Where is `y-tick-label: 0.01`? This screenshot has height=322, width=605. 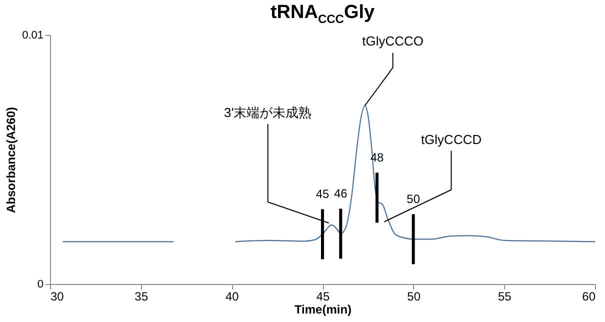
y-tick-label: 0.01 is located at coordinates (33, 36).